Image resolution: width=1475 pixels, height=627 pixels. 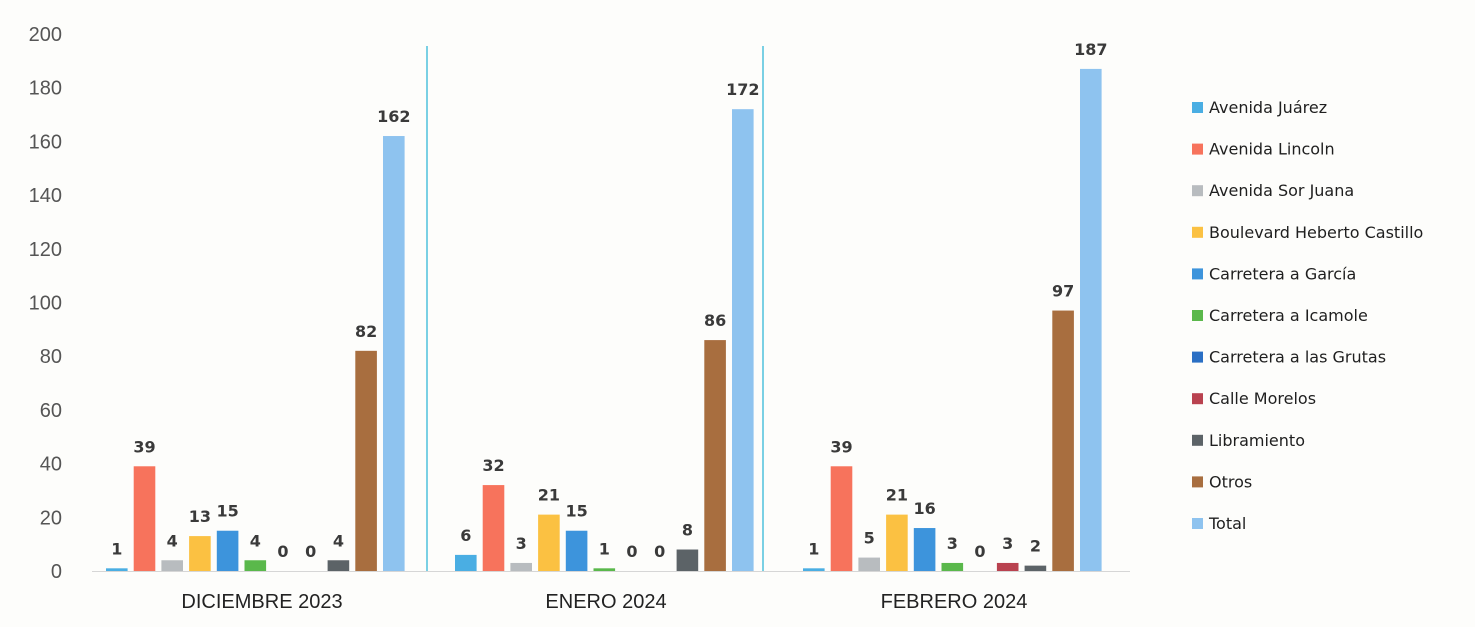 What do you see at coordinates (1263, 149) in the screenshot?
I see `legend-item: Avenida Lincoln` at bounding box center [1263, 149].